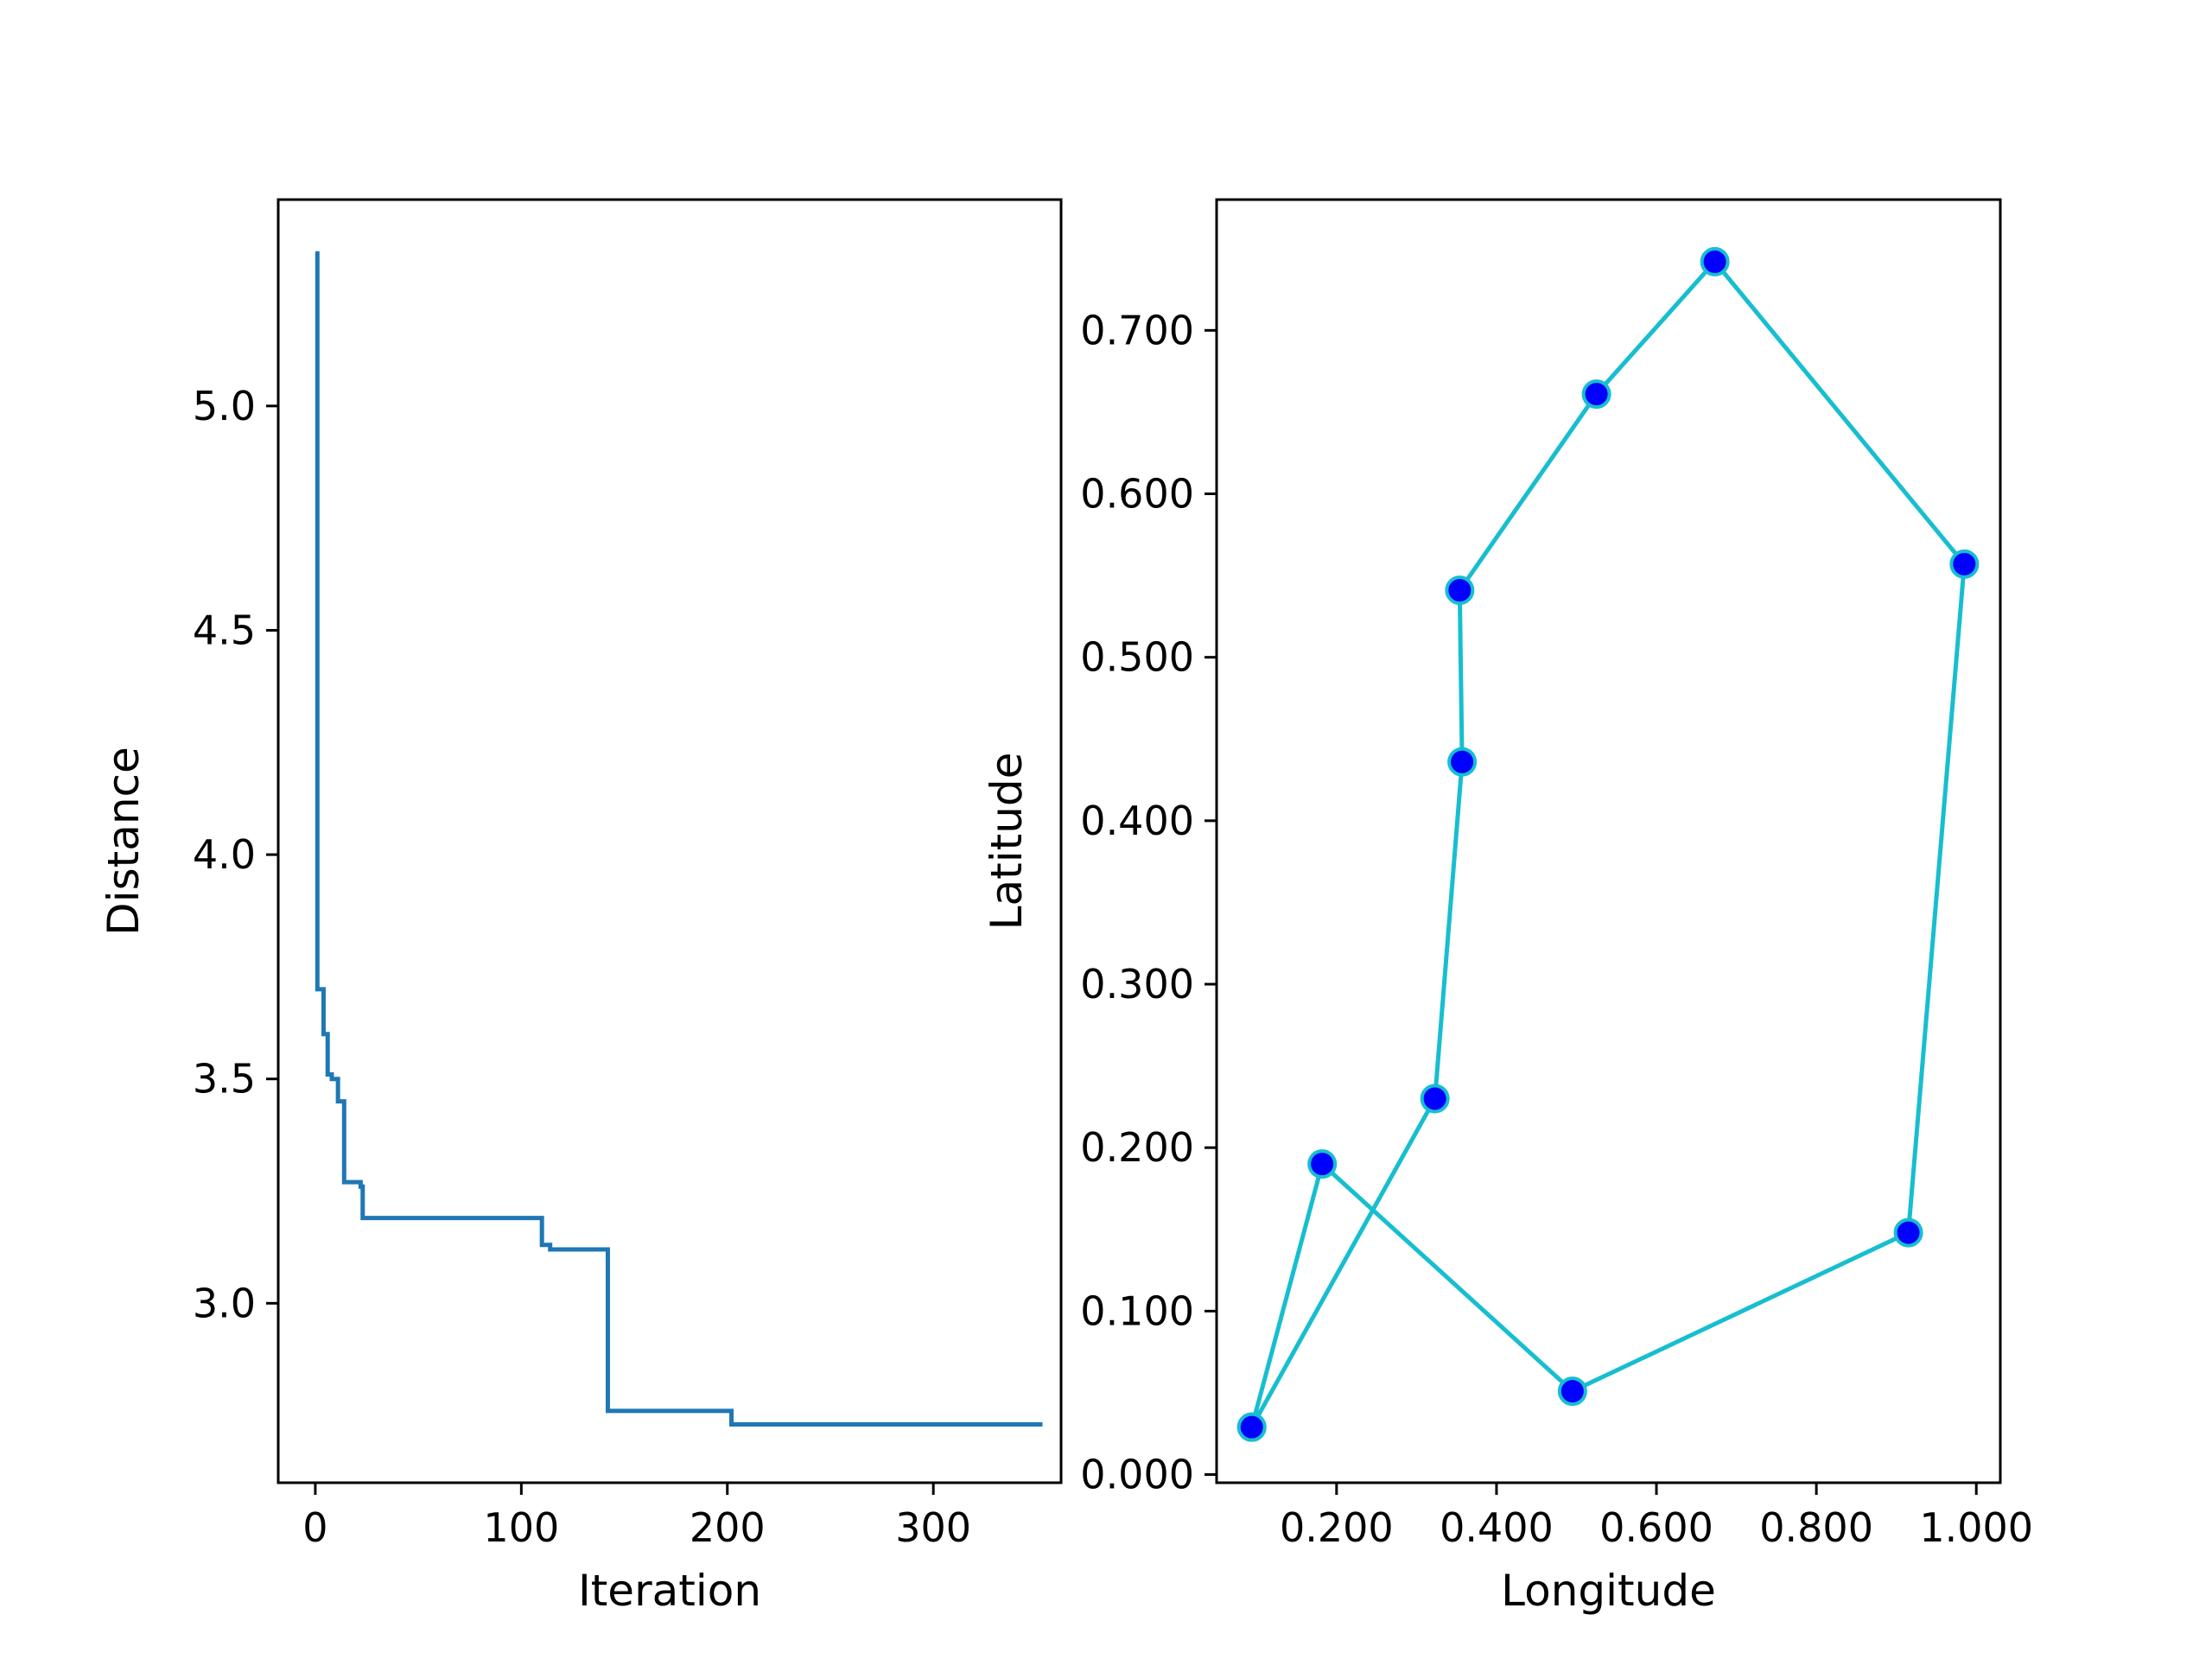  I want to click on right-y-tick-label: 0.700, so click(1137, 330).